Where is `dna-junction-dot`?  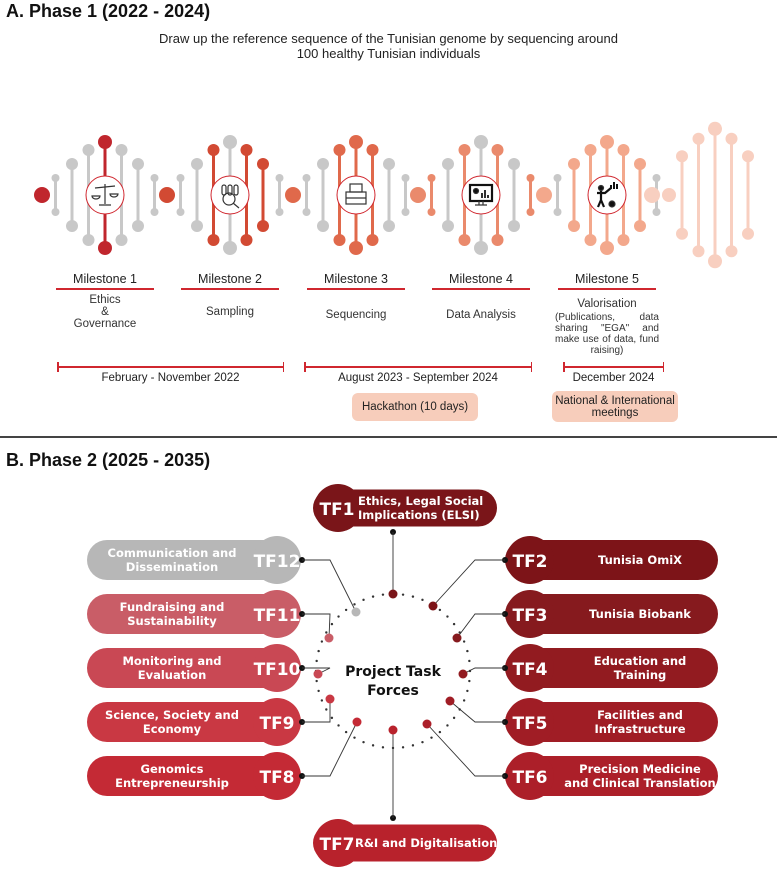
dna-junction-dot is located at coordinates (418, 195).